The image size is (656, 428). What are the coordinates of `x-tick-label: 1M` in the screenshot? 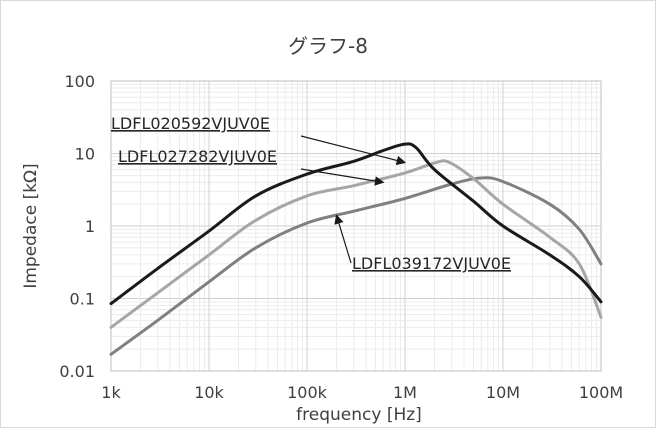 It's located at (405, 392).